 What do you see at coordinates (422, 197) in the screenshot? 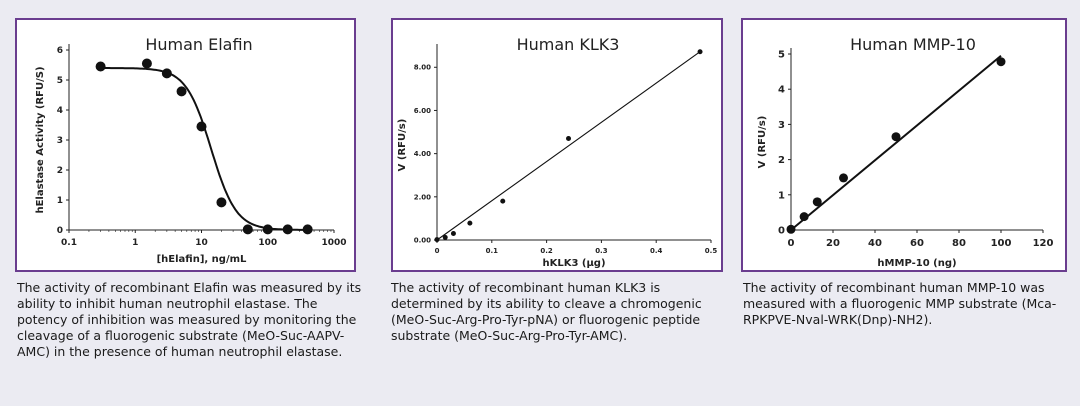
I see `y-tick-label: 2.00` at bounding box center [422, 197].